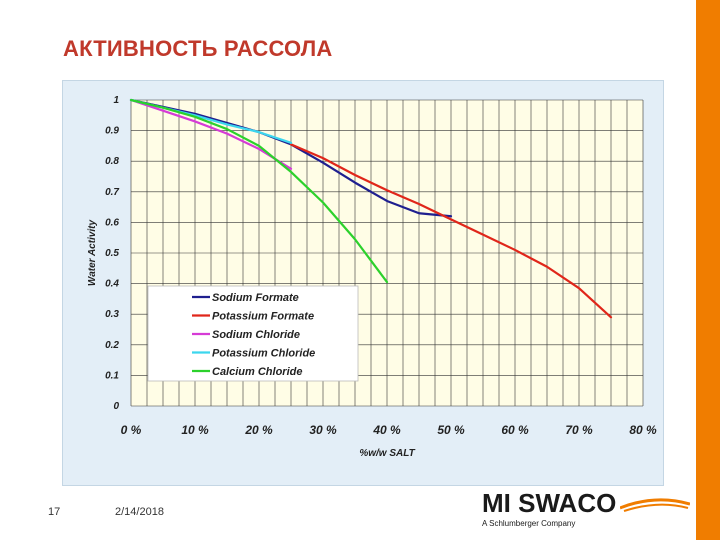  What do you see at coordinates (92, 252) in the screenshot?
I see `y-axis-label: Water Activity` at bounding box center [92, 252].